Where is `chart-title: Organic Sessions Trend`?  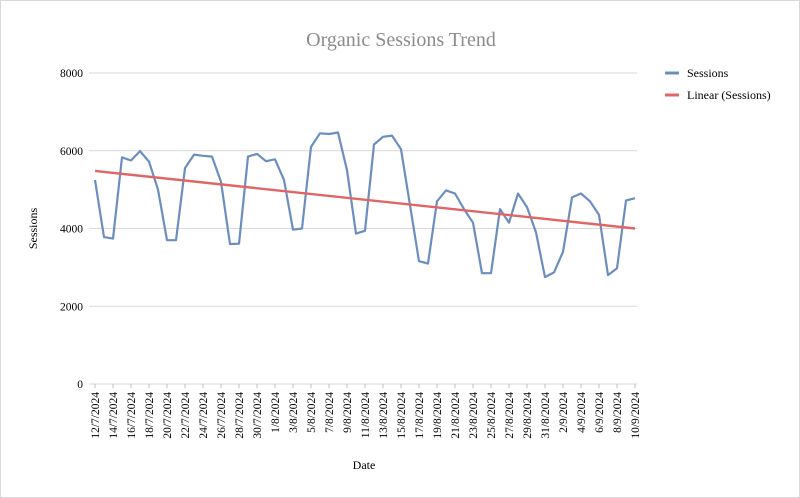 chart-title: Organic Sessions Trend is located at coordinates (401, 40).